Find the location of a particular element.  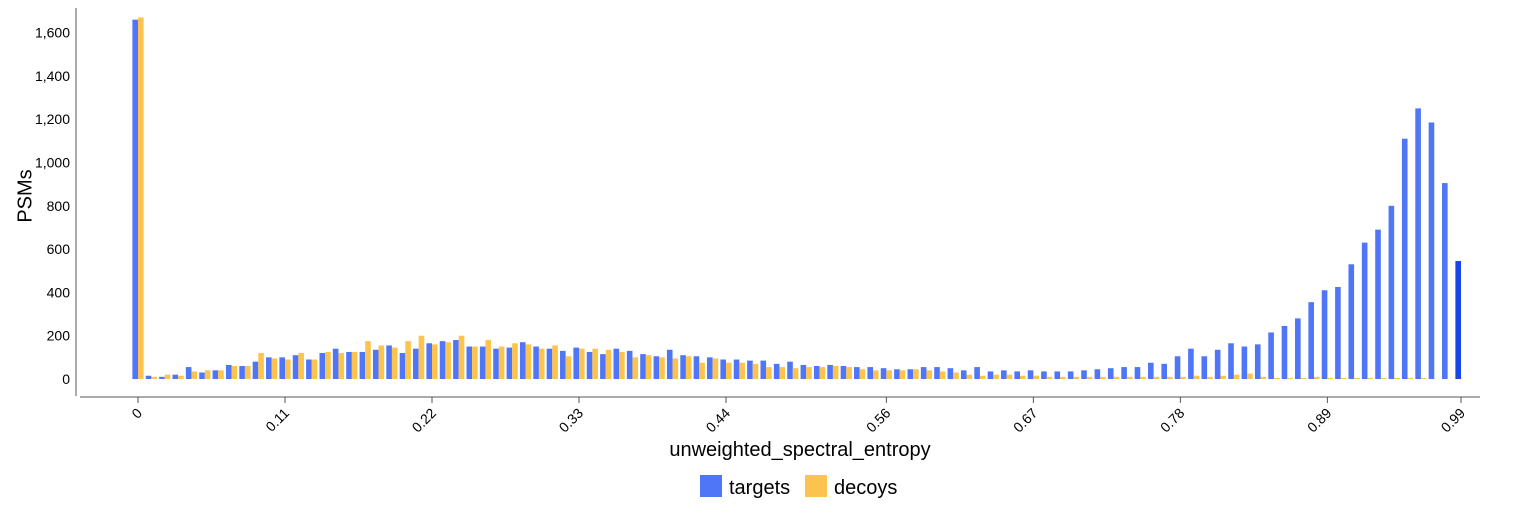

legend-swatch-targets is located at coordinates (711, 486).